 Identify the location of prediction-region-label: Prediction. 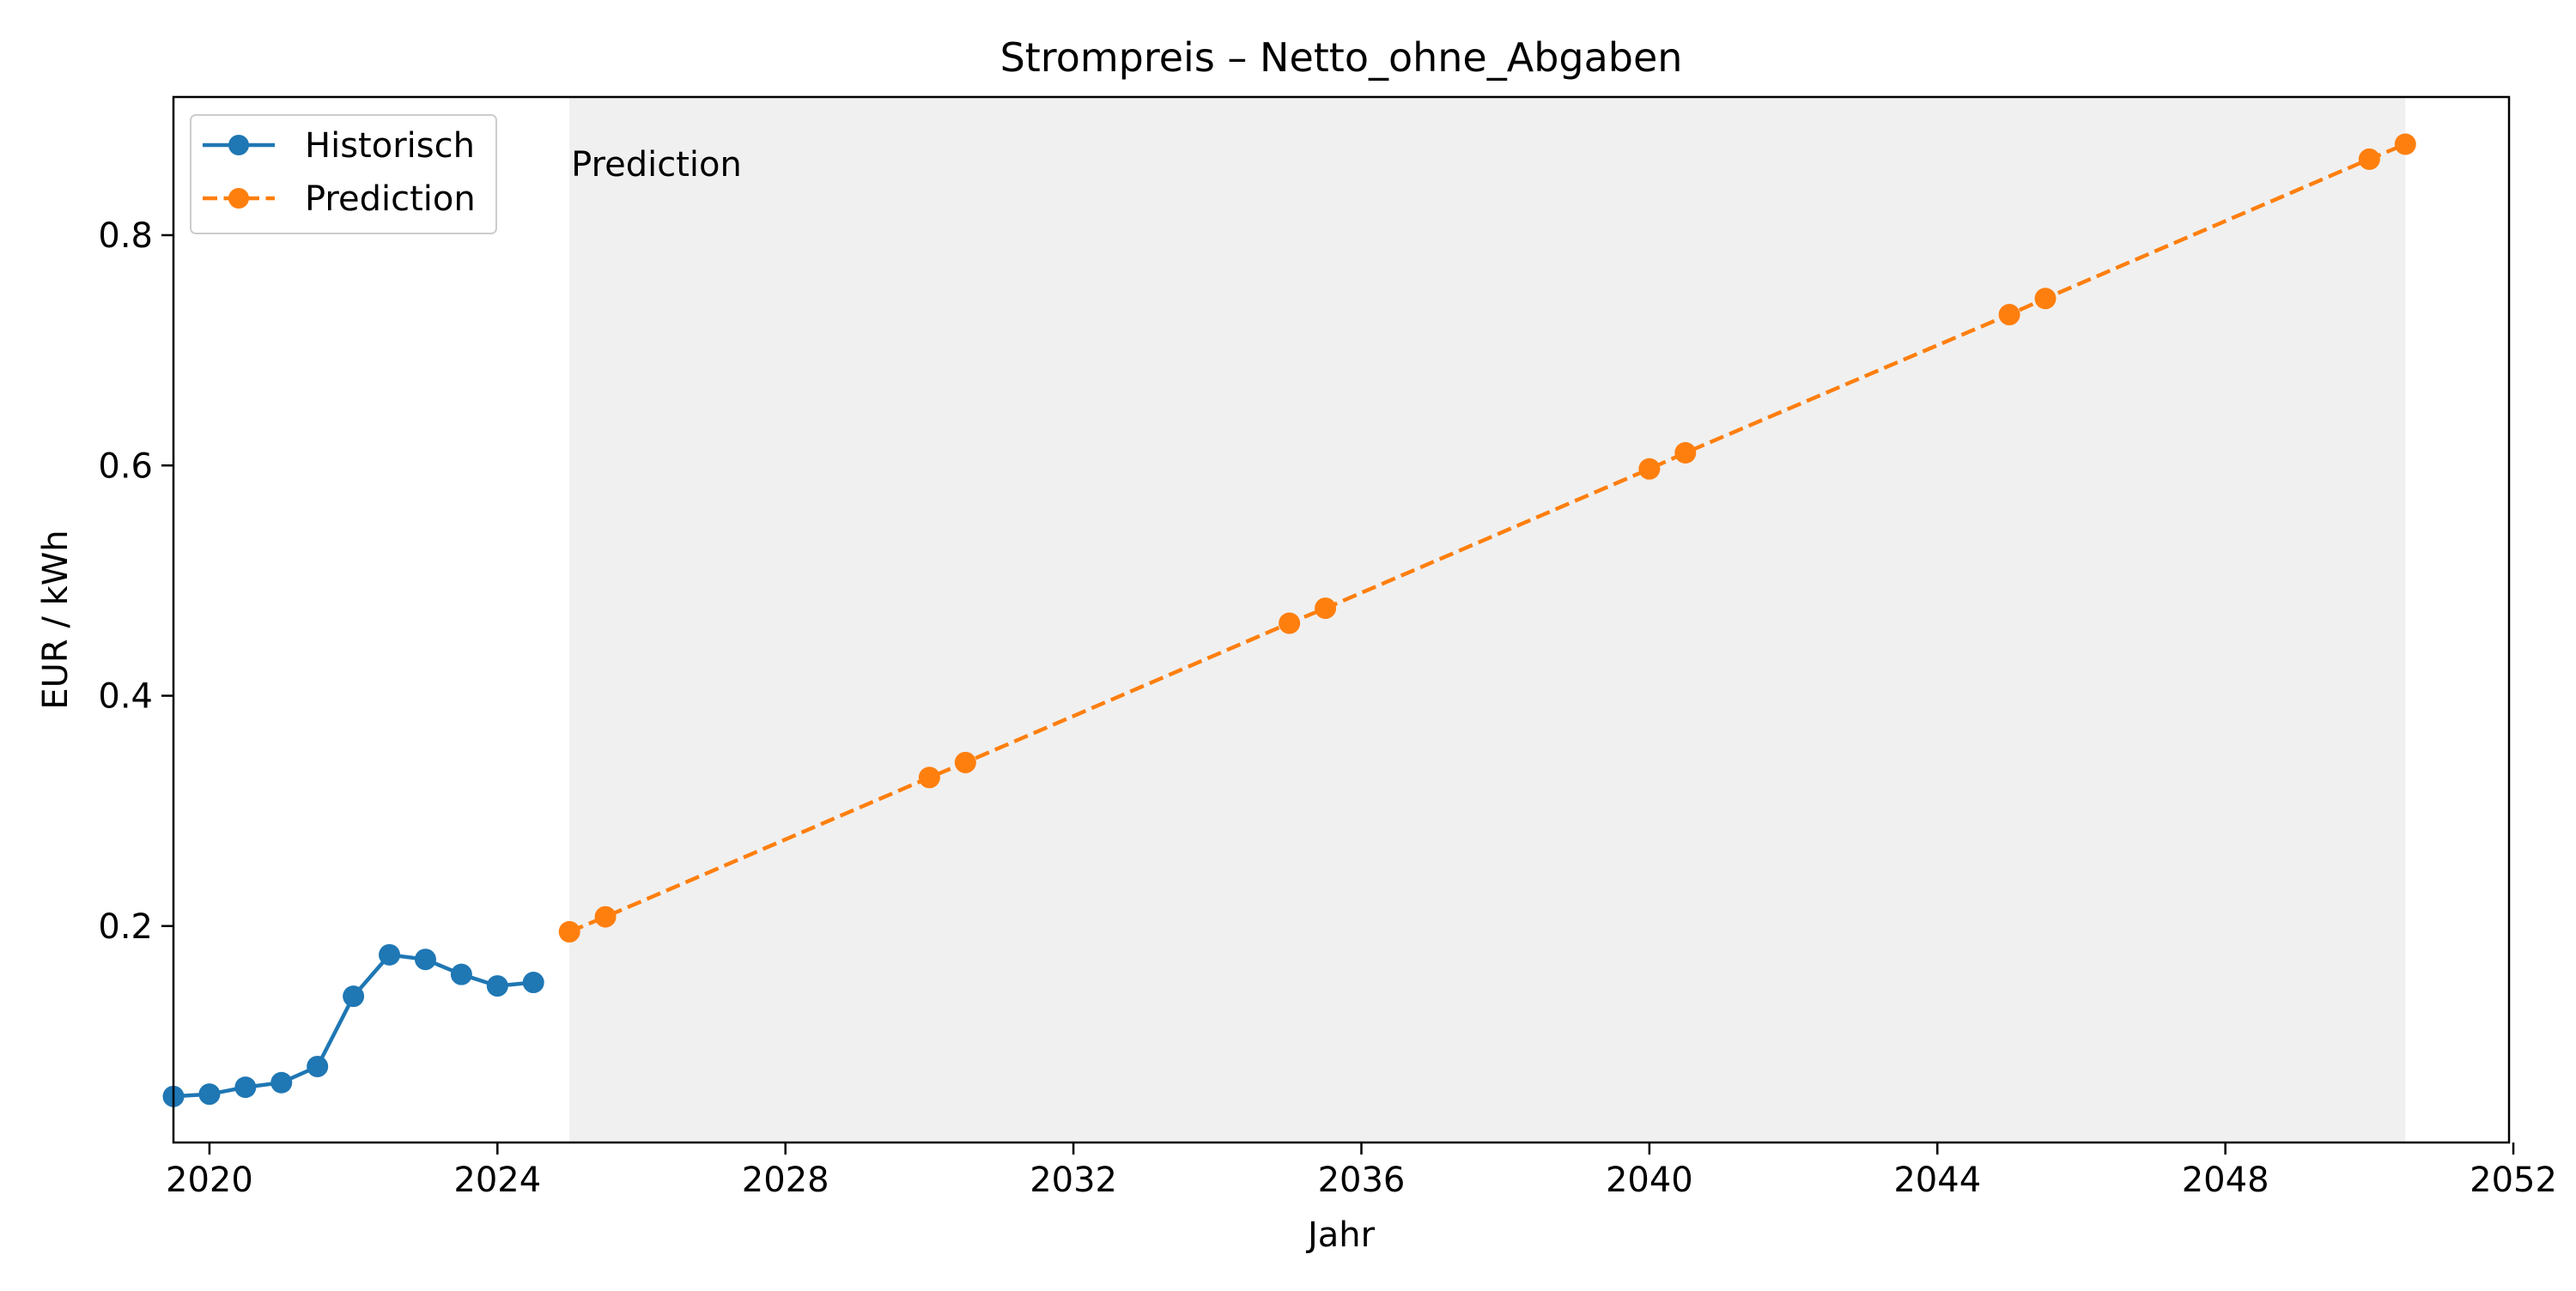
(656, 165).